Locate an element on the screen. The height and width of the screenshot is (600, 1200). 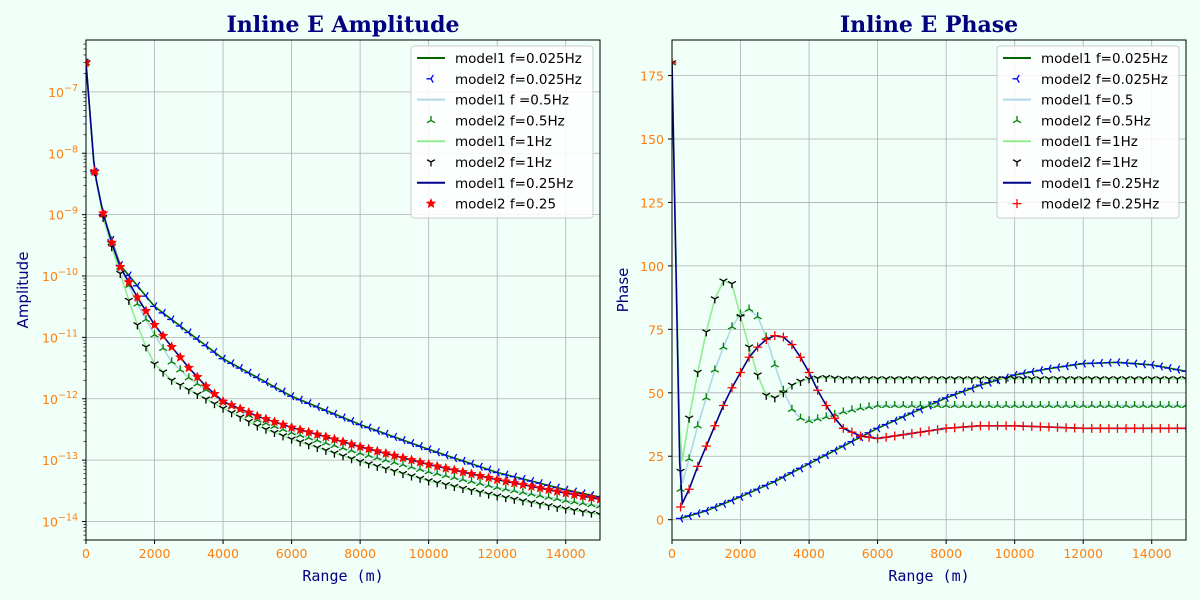
legend-label: model2 f=0.25Hz is located at coordinates (1100, 205).